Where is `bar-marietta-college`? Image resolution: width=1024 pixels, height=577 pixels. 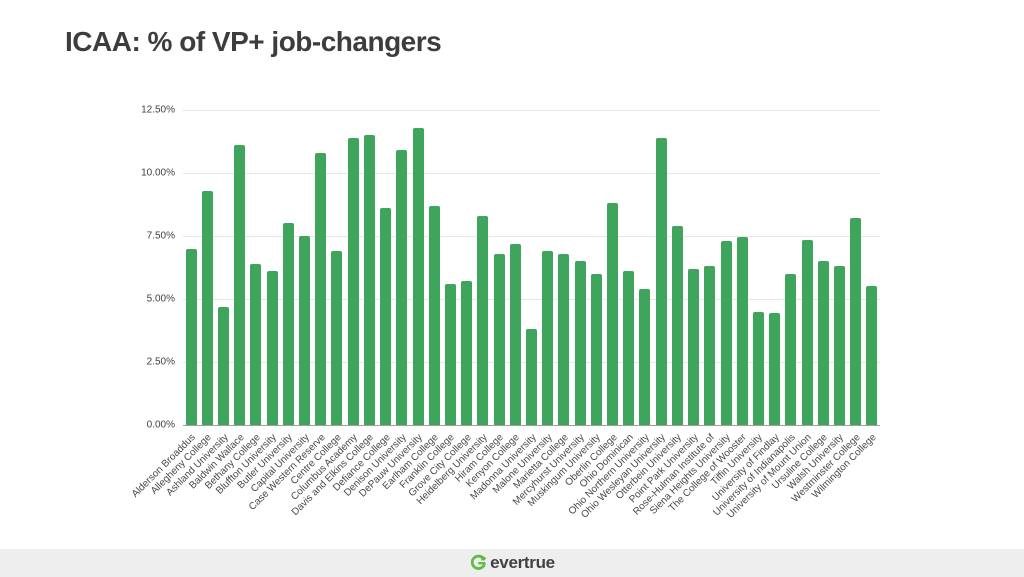
bar-marietta-college is located at coordinates (564, 339).